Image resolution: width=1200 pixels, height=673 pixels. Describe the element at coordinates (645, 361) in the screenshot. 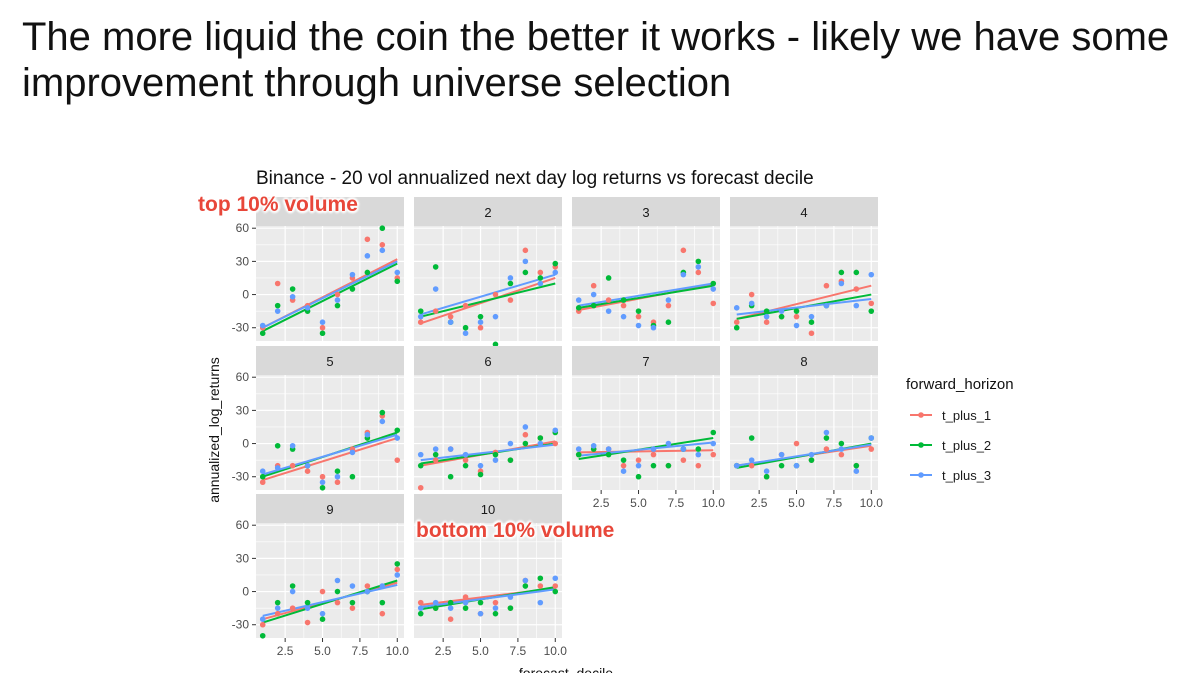

I see `facet-strip-label: 7` at that location.